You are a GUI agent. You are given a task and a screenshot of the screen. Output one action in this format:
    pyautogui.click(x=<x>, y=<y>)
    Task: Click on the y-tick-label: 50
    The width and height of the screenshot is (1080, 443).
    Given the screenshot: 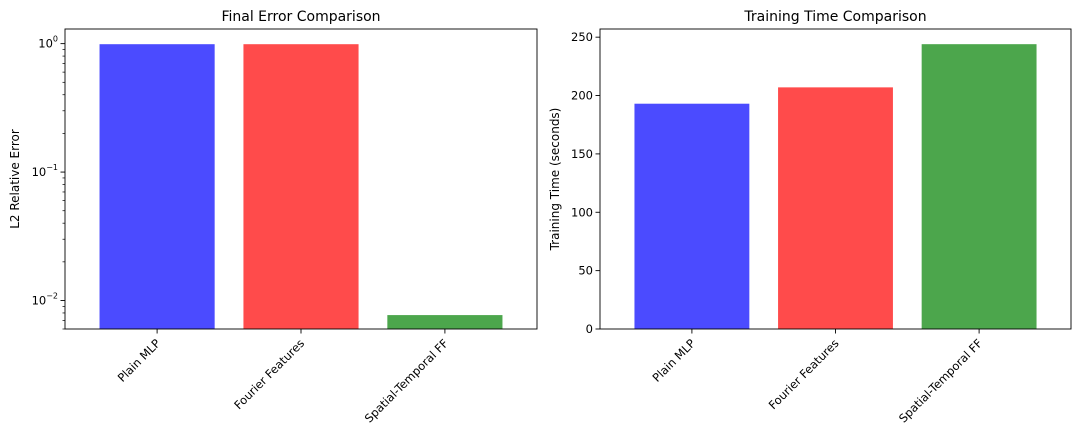 What is the action you would take?
    pyautogui.click(x=585, y=271)
    